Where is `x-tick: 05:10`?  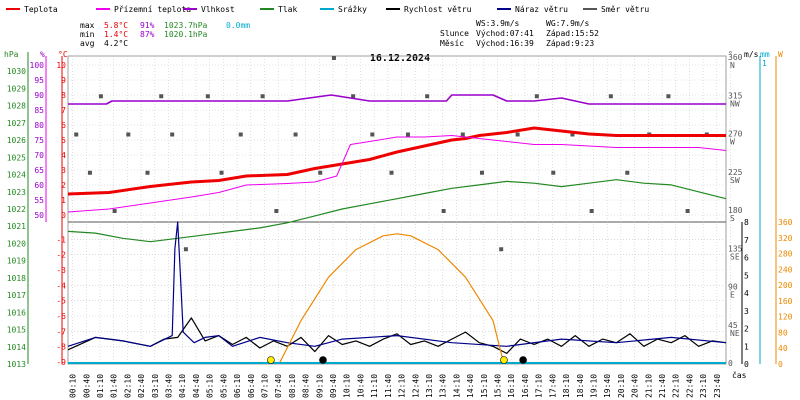
x-tick: 05:10 is located at coordinates (210, 386).